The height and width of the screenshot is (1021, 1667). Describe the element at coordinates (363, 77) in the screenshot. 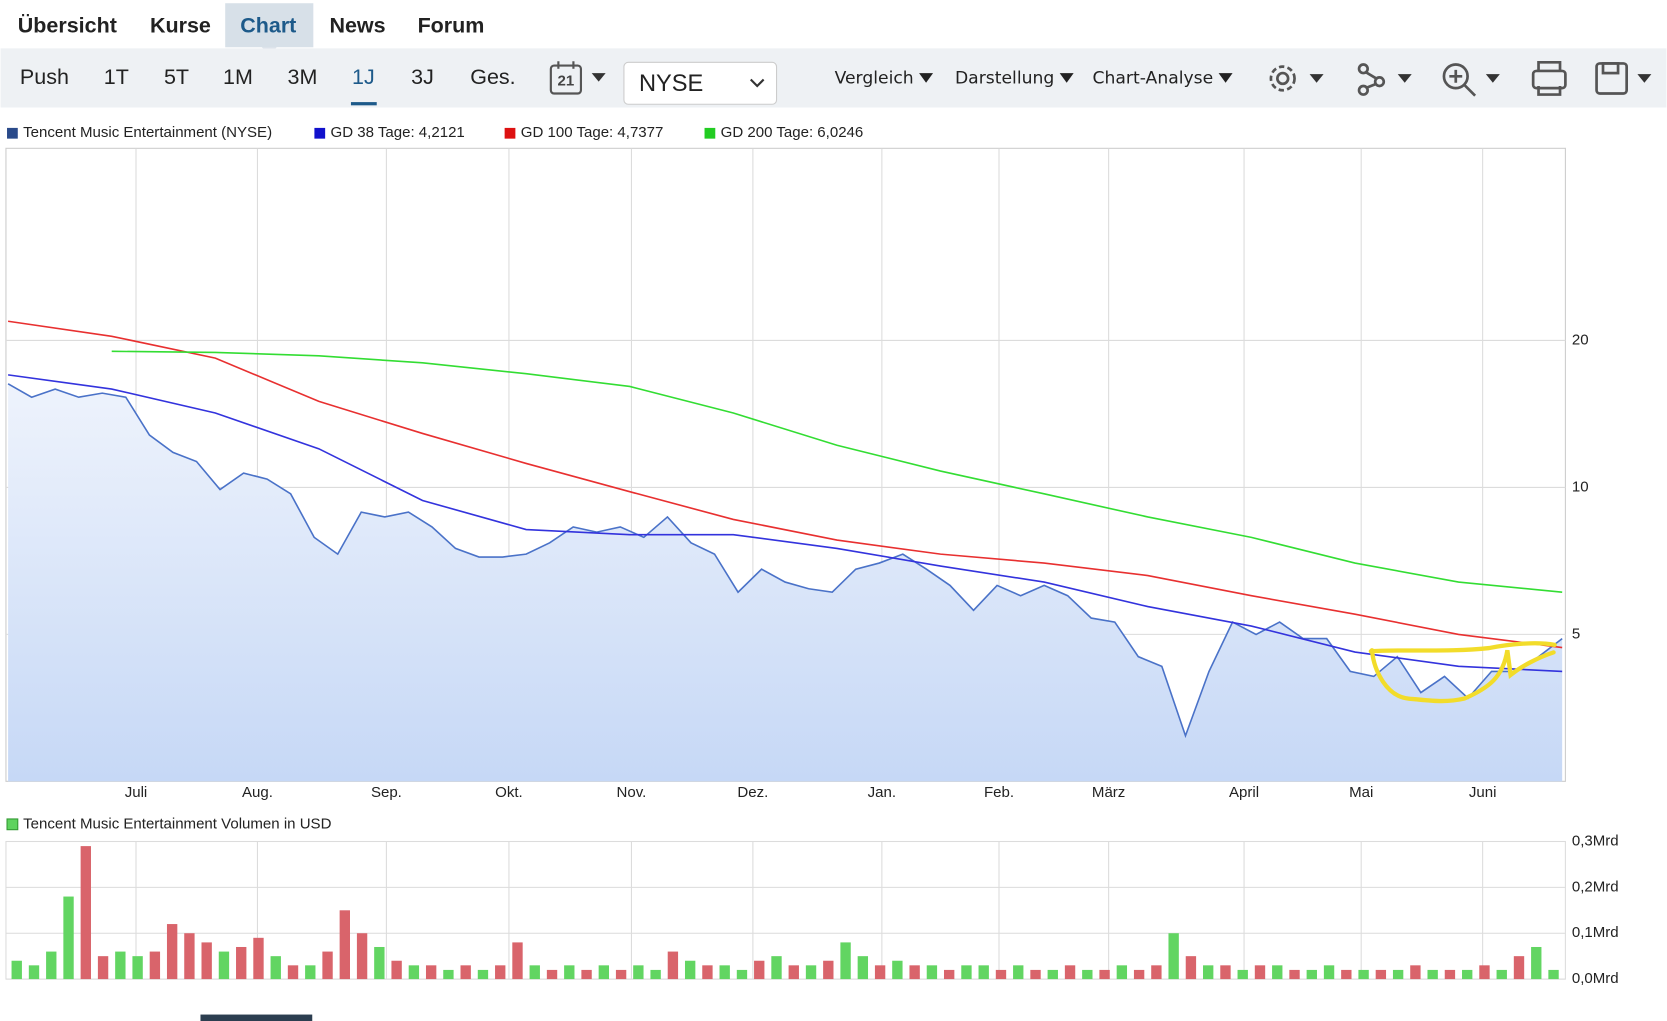

I see `range-button-active: 1J` at that location.